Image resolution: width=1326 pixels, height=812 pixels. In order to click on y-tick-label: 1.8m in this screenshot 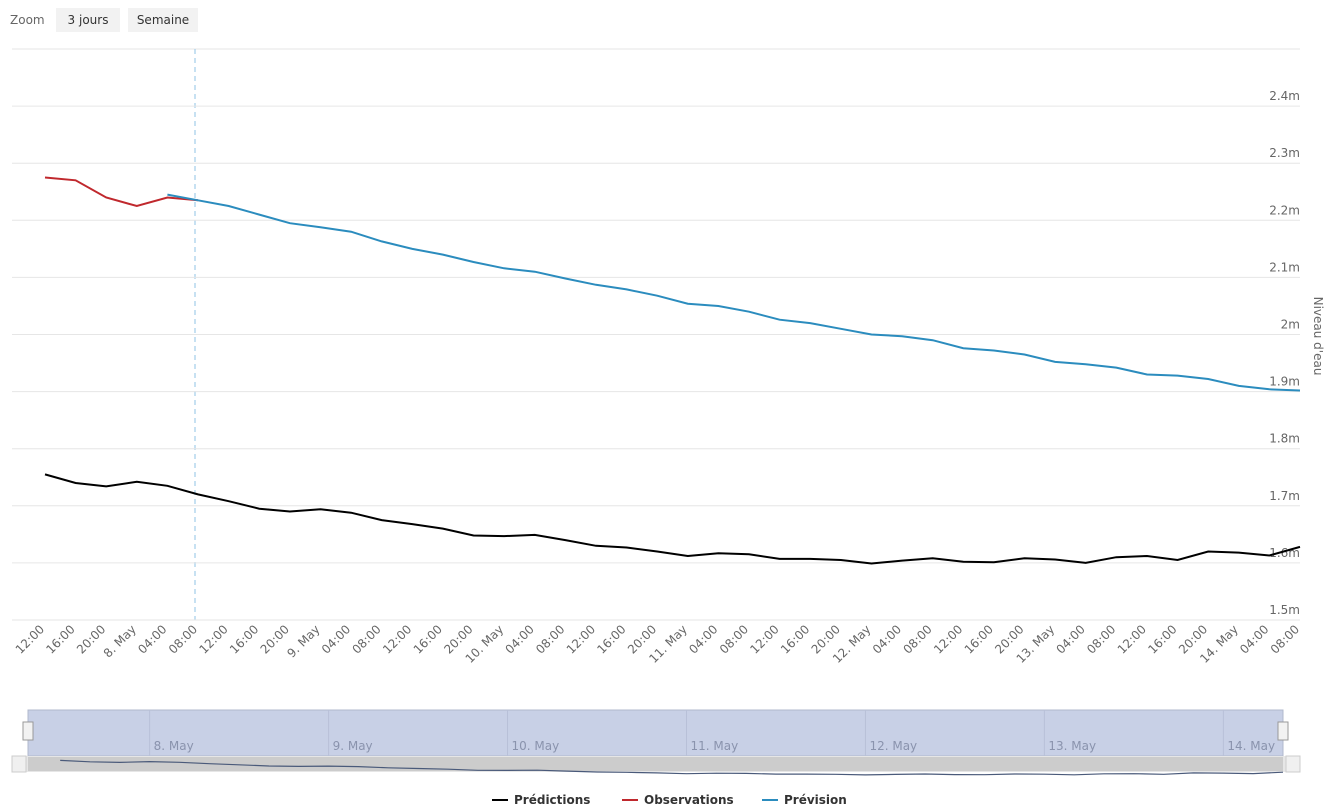, I will do `click(1284, 439)`.